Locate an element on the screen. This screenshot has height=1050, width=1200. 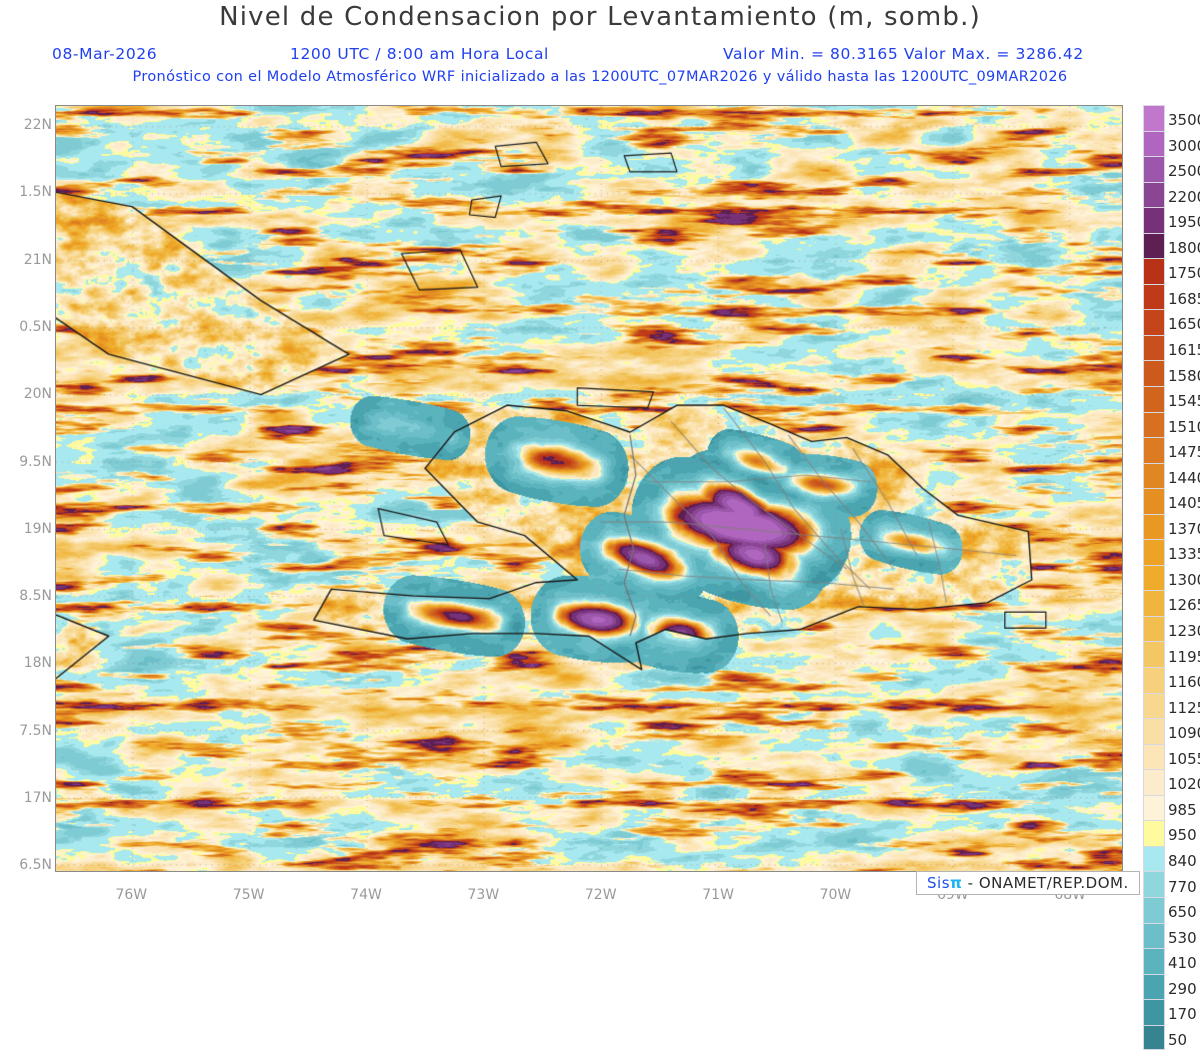
colorbar-label: 1300 is located at coordinates (1184, 579).